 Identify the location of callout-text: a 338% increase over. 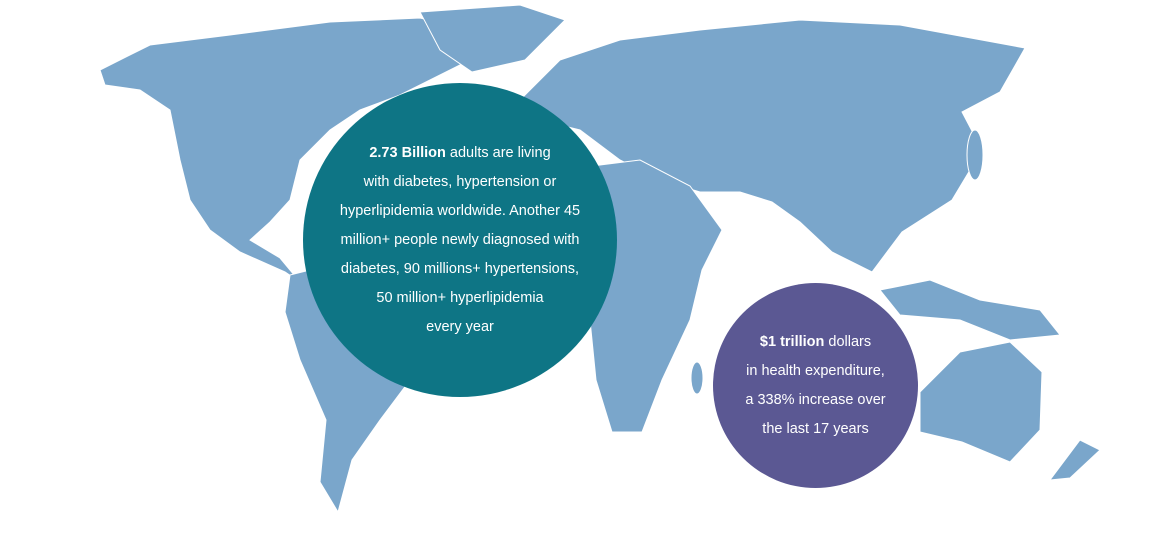
(815, 399).